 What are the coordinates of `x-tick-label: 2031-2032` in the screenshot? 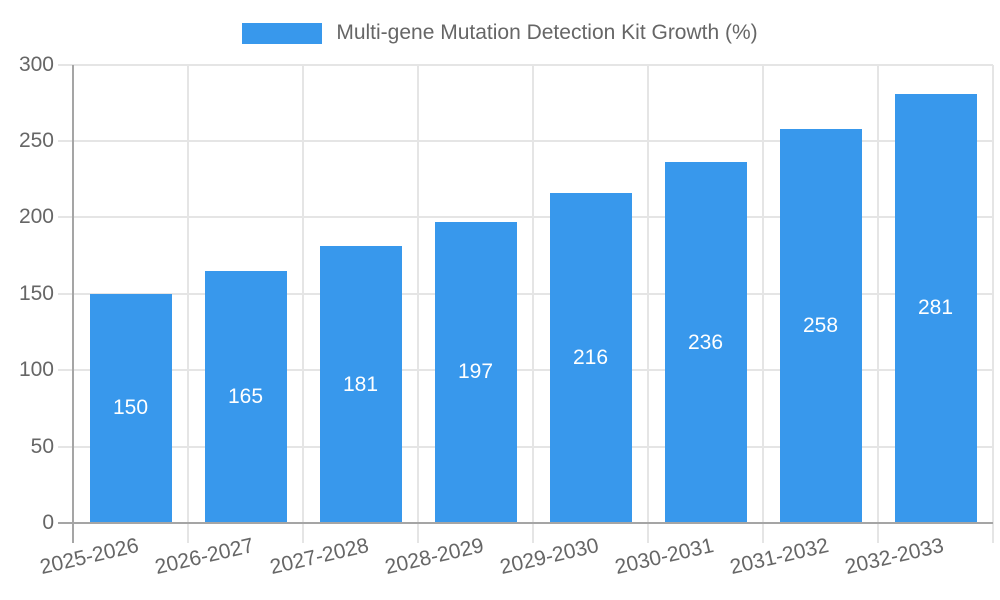 It's located at (779, 556).